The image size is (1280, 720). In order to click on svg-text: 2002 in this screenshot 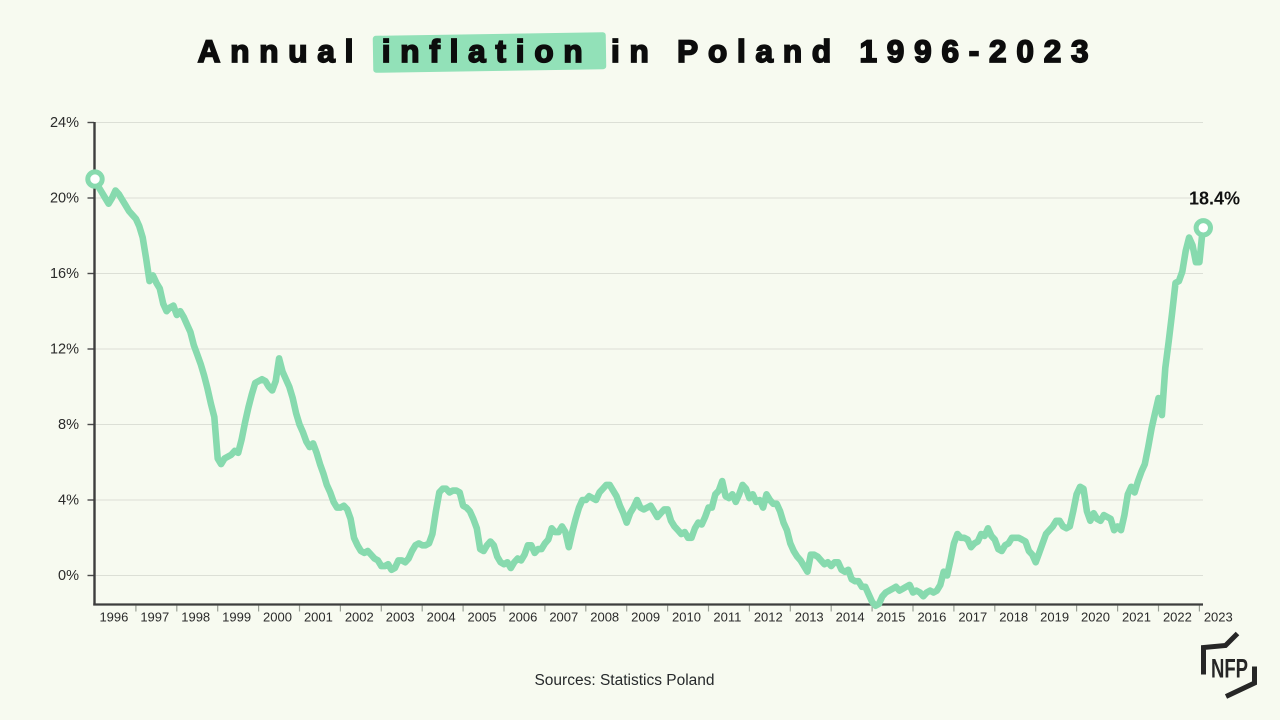, I will do `click(359, 617)`.